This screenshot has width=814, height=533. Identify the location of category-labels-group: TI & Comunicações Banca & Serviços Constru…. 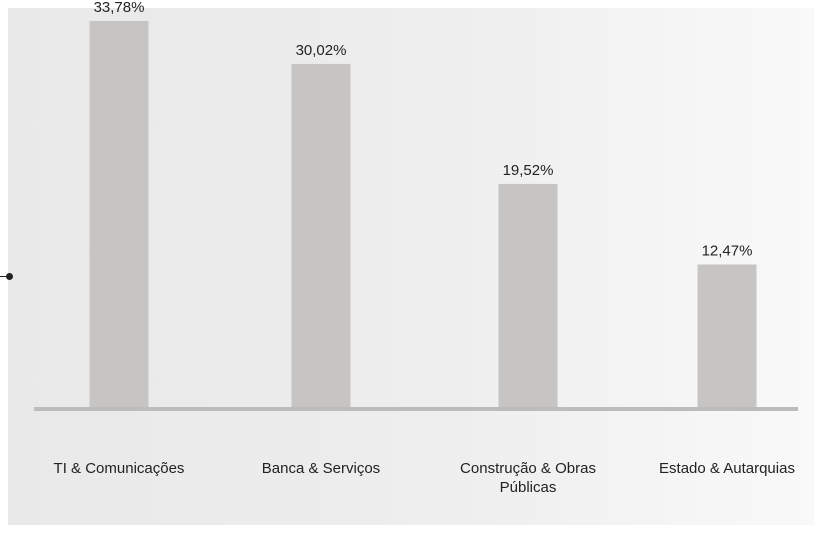
(424, 478).